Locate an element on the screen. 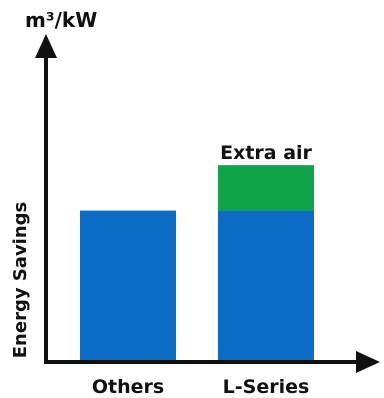 The image size is (384, 398). x-tick-label-others: Others is located at coordinates (128, 387).